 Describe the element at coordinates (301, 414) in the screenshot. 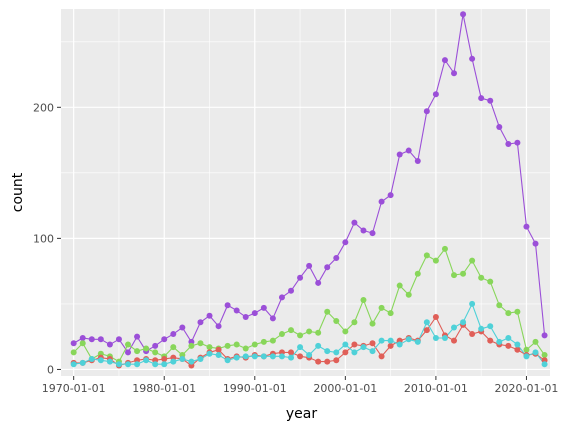

I see `x-axis-title: year` at that location.